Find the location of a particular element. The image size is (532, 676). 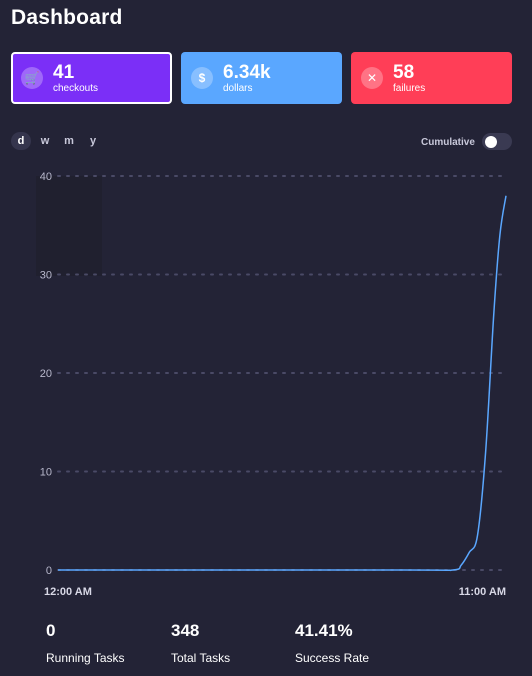

checkouts-count: 41 is located at coordinates (64, 72).